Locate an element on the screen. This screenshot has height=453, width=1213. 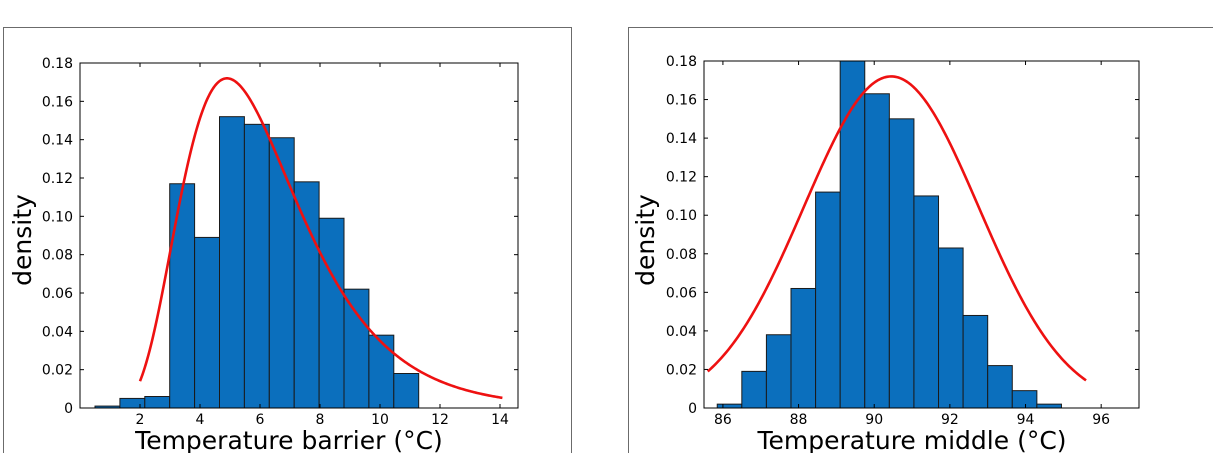
barrier-ytick-label: 0.02 is located at coordinates (57, 371).